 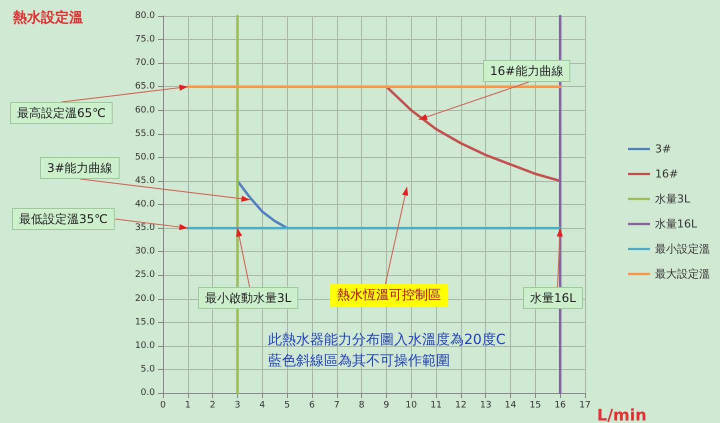 What do you see at coordinates (510, 405) in the screenshot?
I see `x-tick-label: 14` at bounding box center [510, 405].